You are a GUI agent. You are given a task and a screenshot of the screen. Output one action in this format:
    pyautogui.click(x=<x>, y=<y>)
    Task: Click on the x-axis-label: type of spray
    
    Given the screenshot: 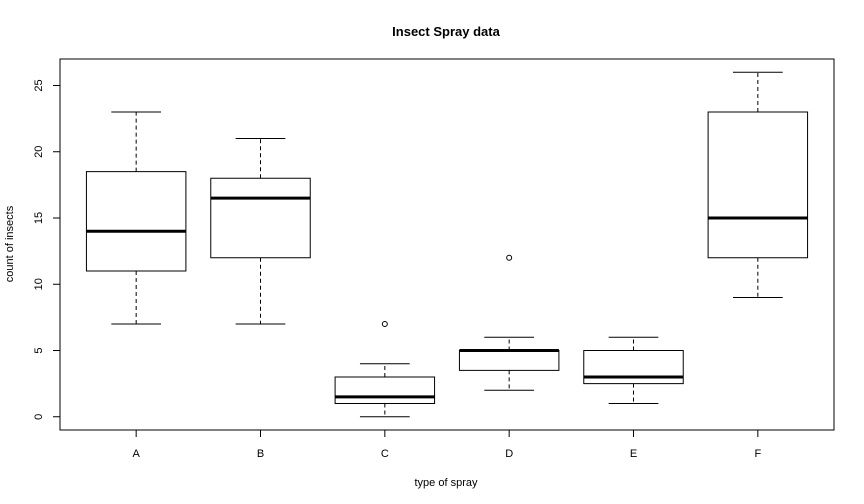 What is the action you would take?
    pyautogui.click(x=446, y=483)
    